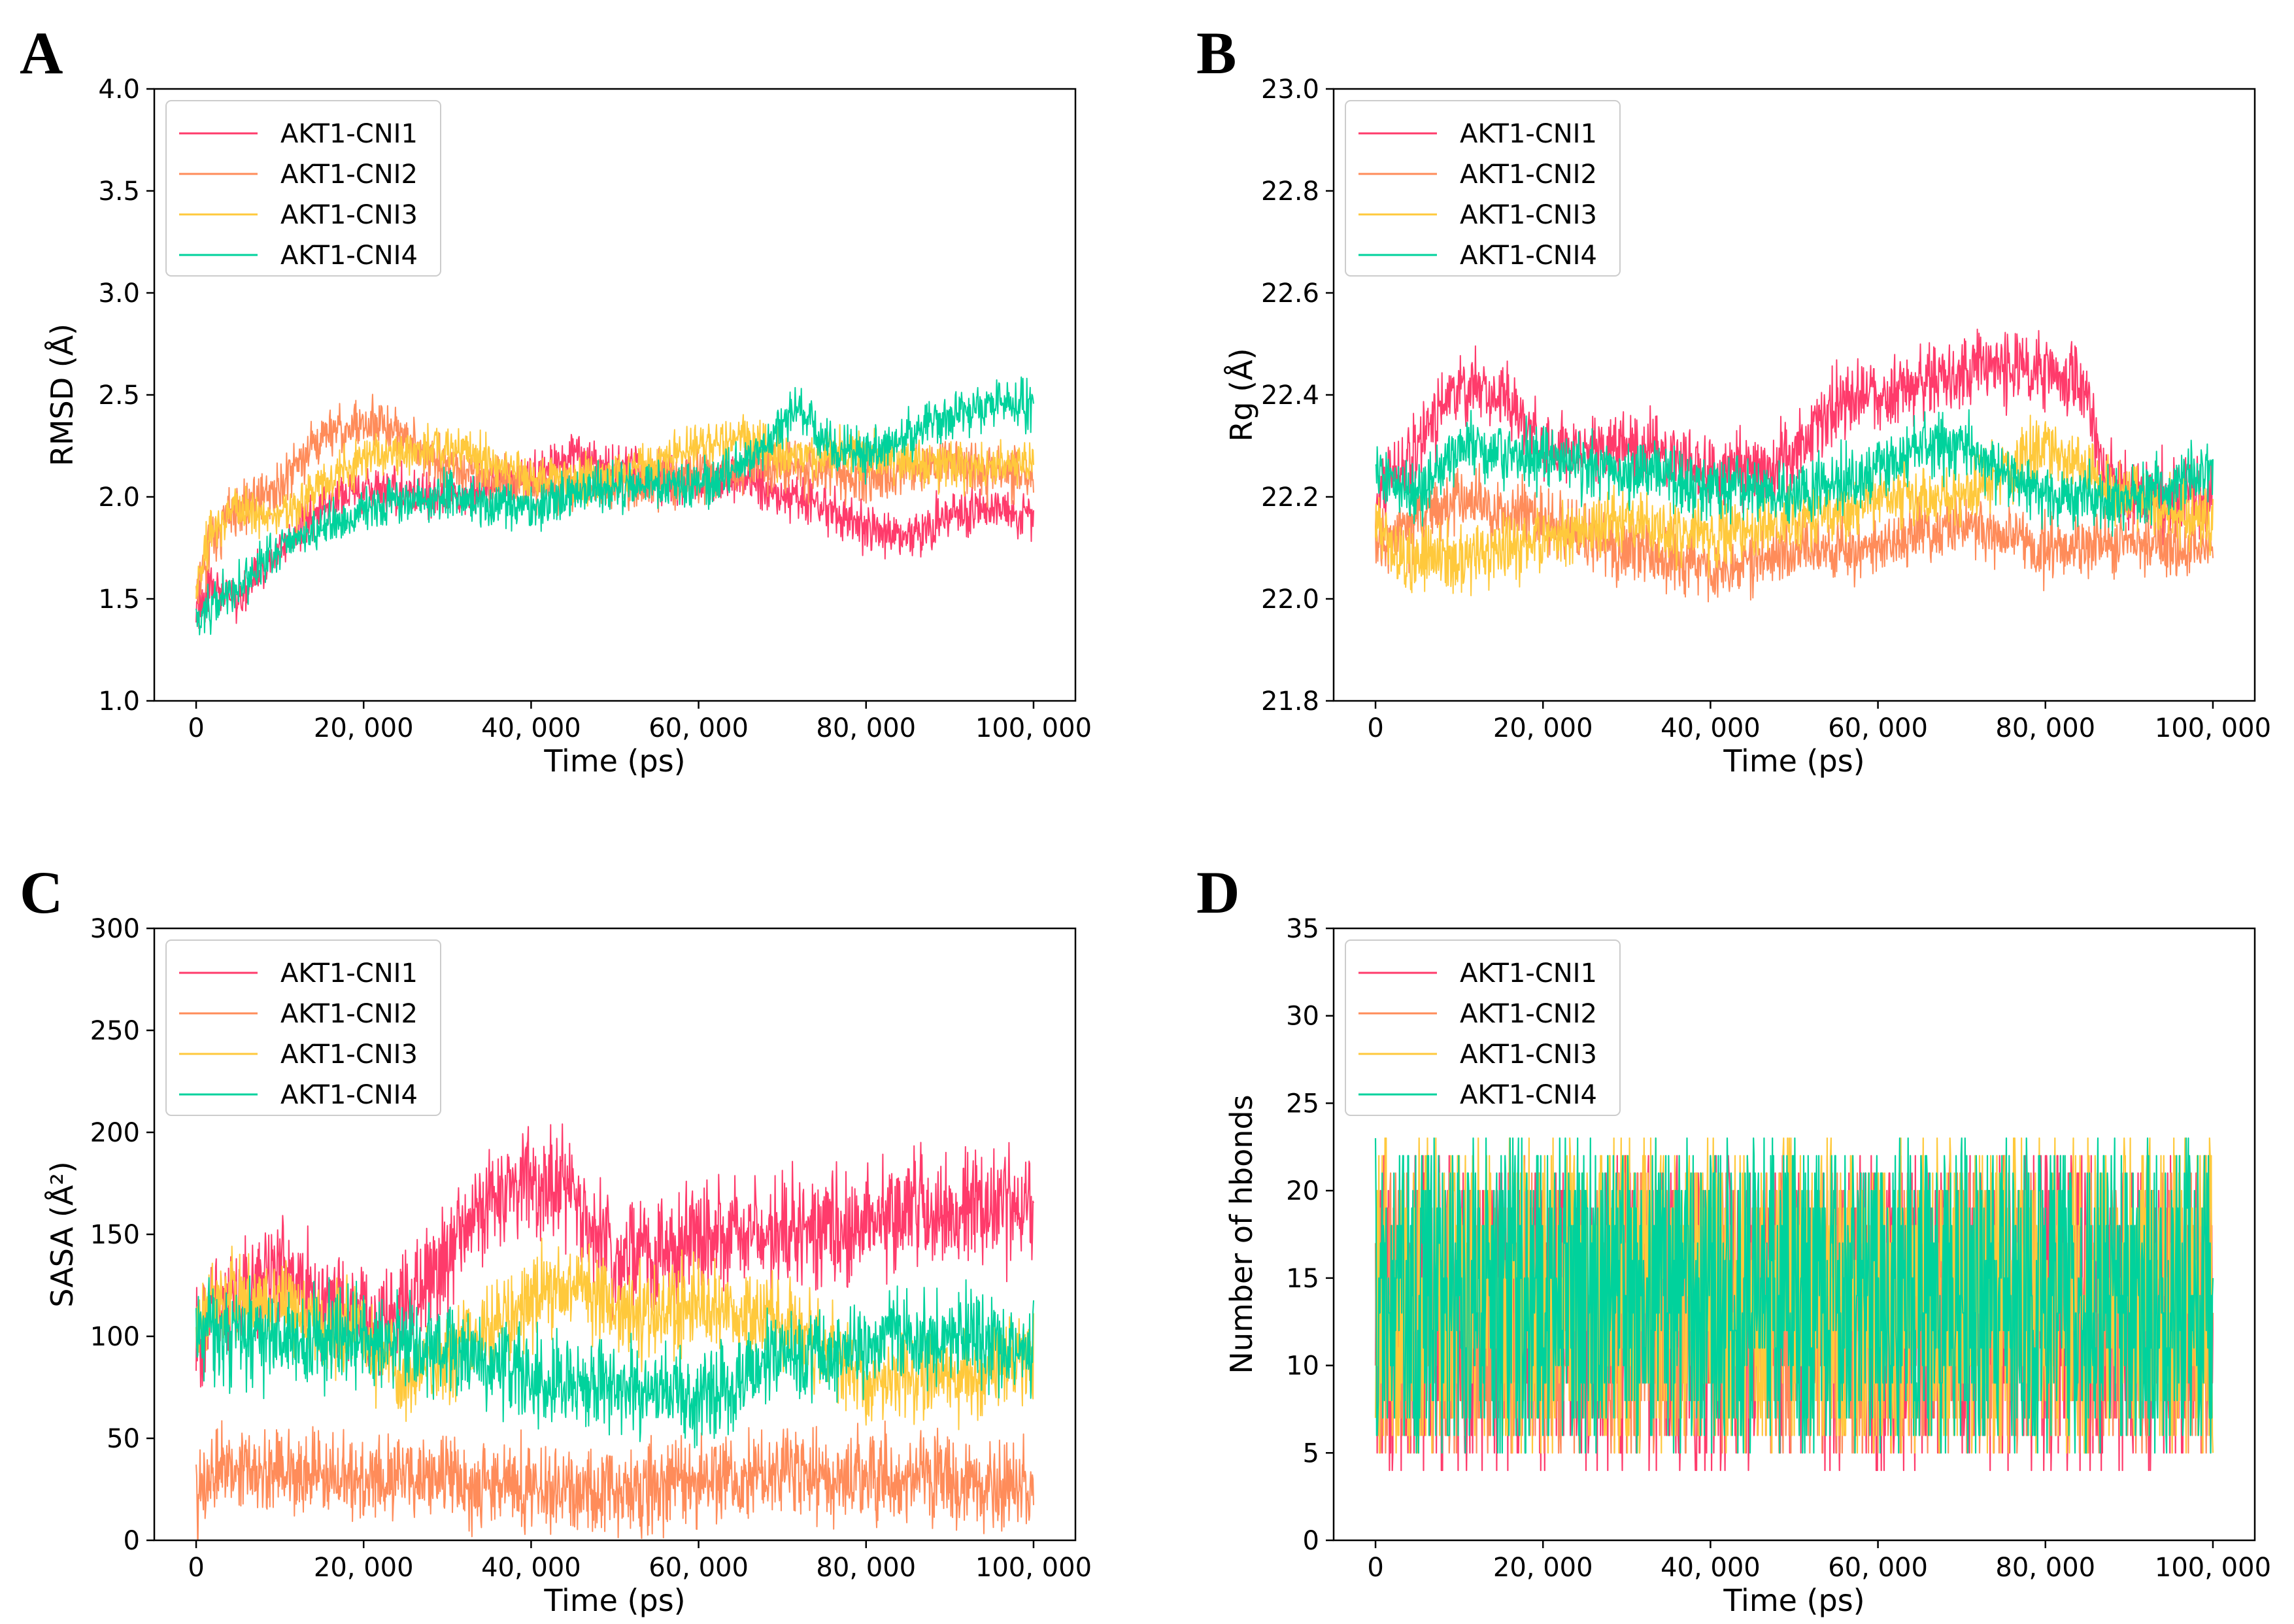 The image size is (2294, 1624). I want to click on y-tick-label: 20, so click(1302, 1191).